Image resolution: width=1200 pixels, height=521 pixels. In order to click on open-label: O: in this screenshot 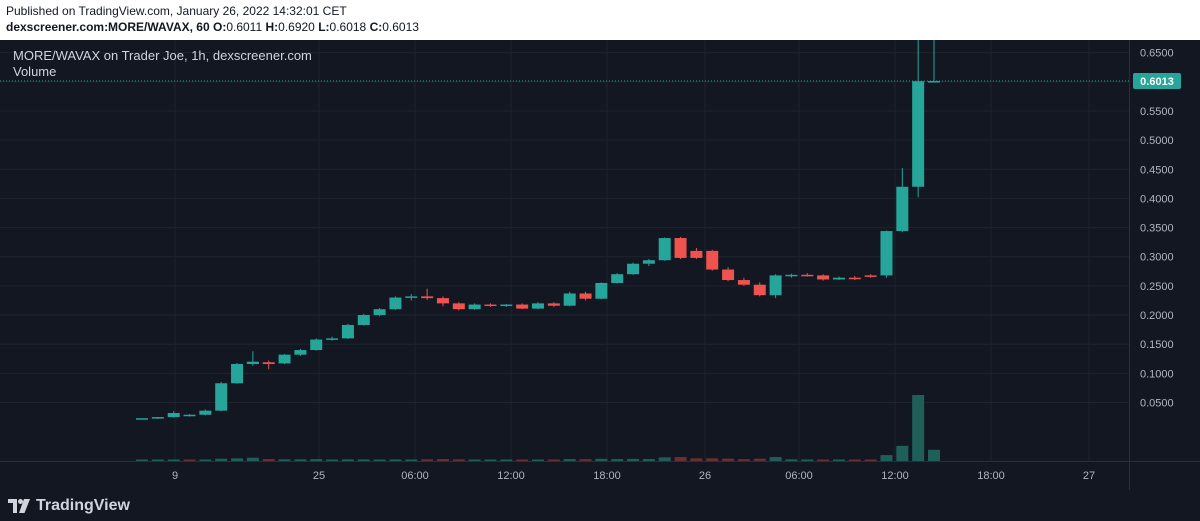, I will do `click(219, 27)`.